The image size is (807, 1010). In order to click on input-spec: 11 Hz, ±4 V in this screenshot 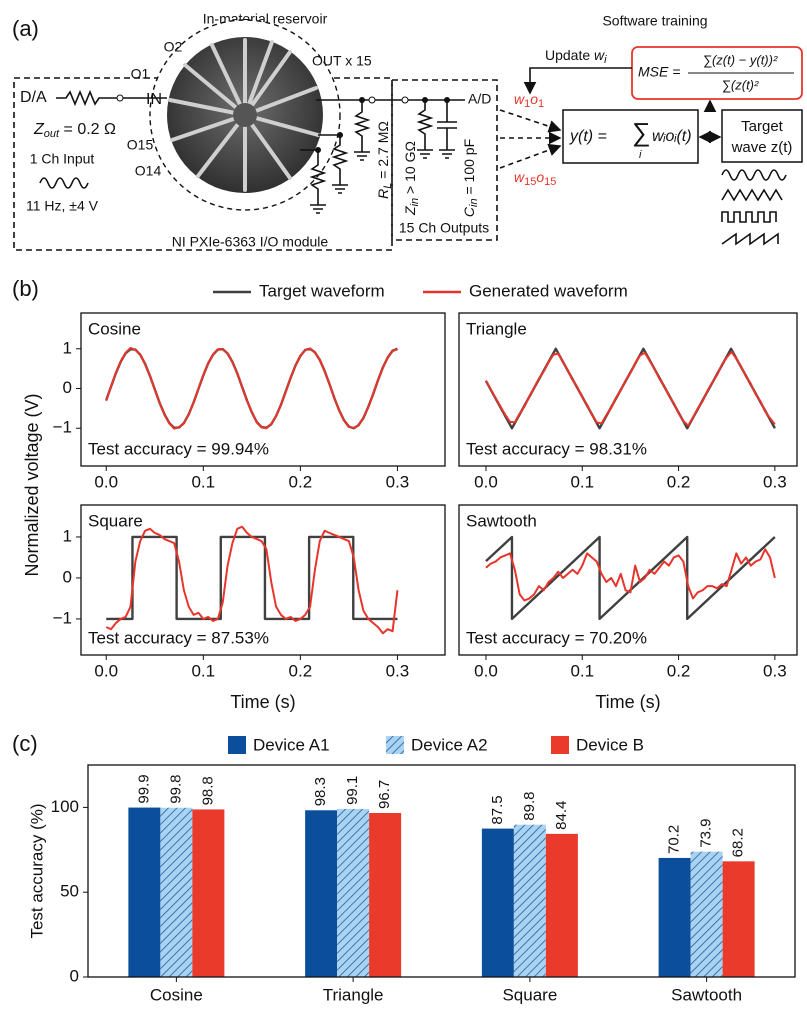, I will do `click(62, 206)`.